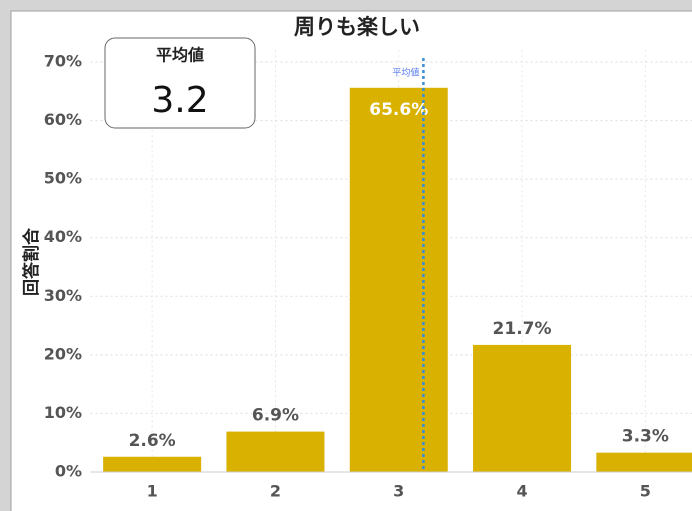 The height and width of the screenshot is (511, 692). I want to click on mean-box, so click(180, 83).